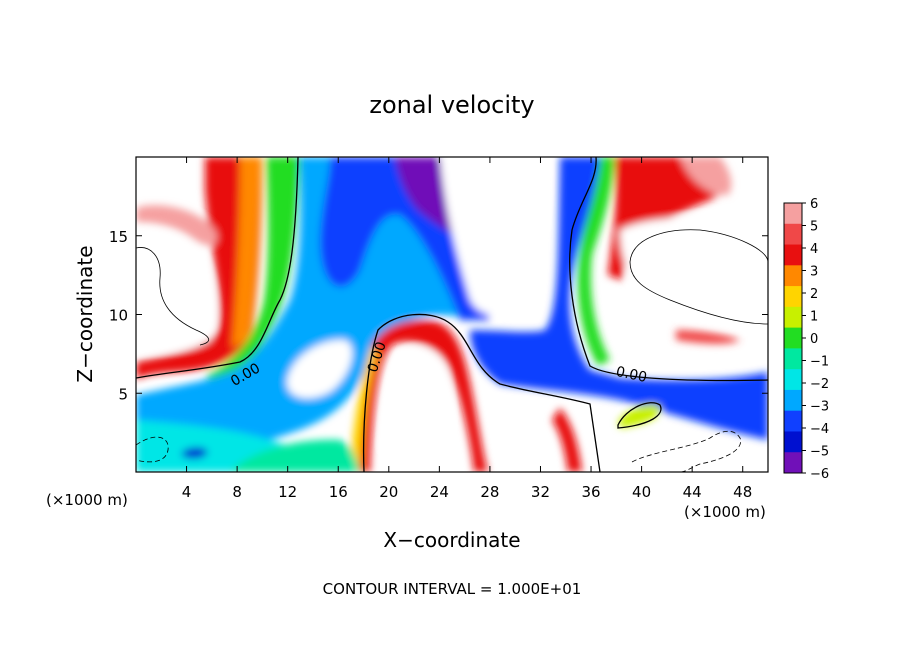  I want to click on colorbar-label-6: 0, so click(814, 339).